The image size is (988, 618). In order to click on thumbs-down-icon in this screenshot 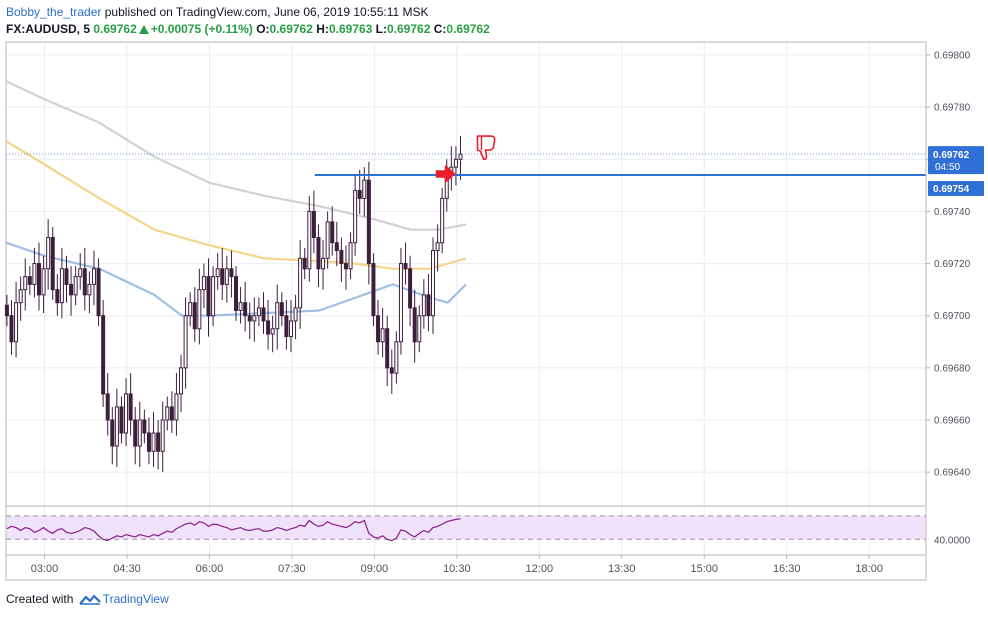, I will do `click(486, 148)`.